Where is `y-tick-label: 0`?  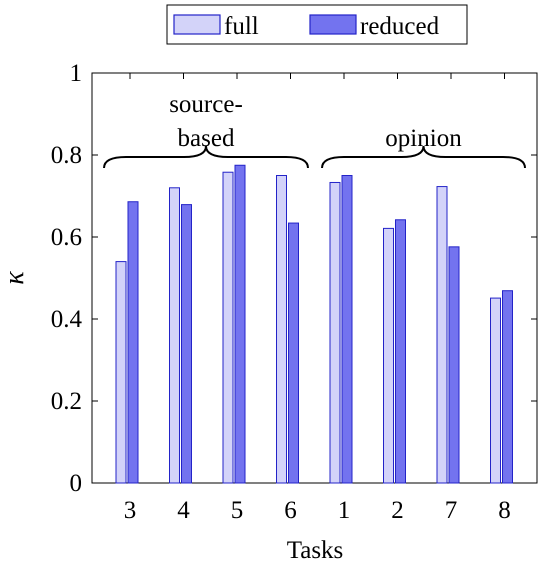
y-tick-label: 0 is located at coordinates (76, 483).